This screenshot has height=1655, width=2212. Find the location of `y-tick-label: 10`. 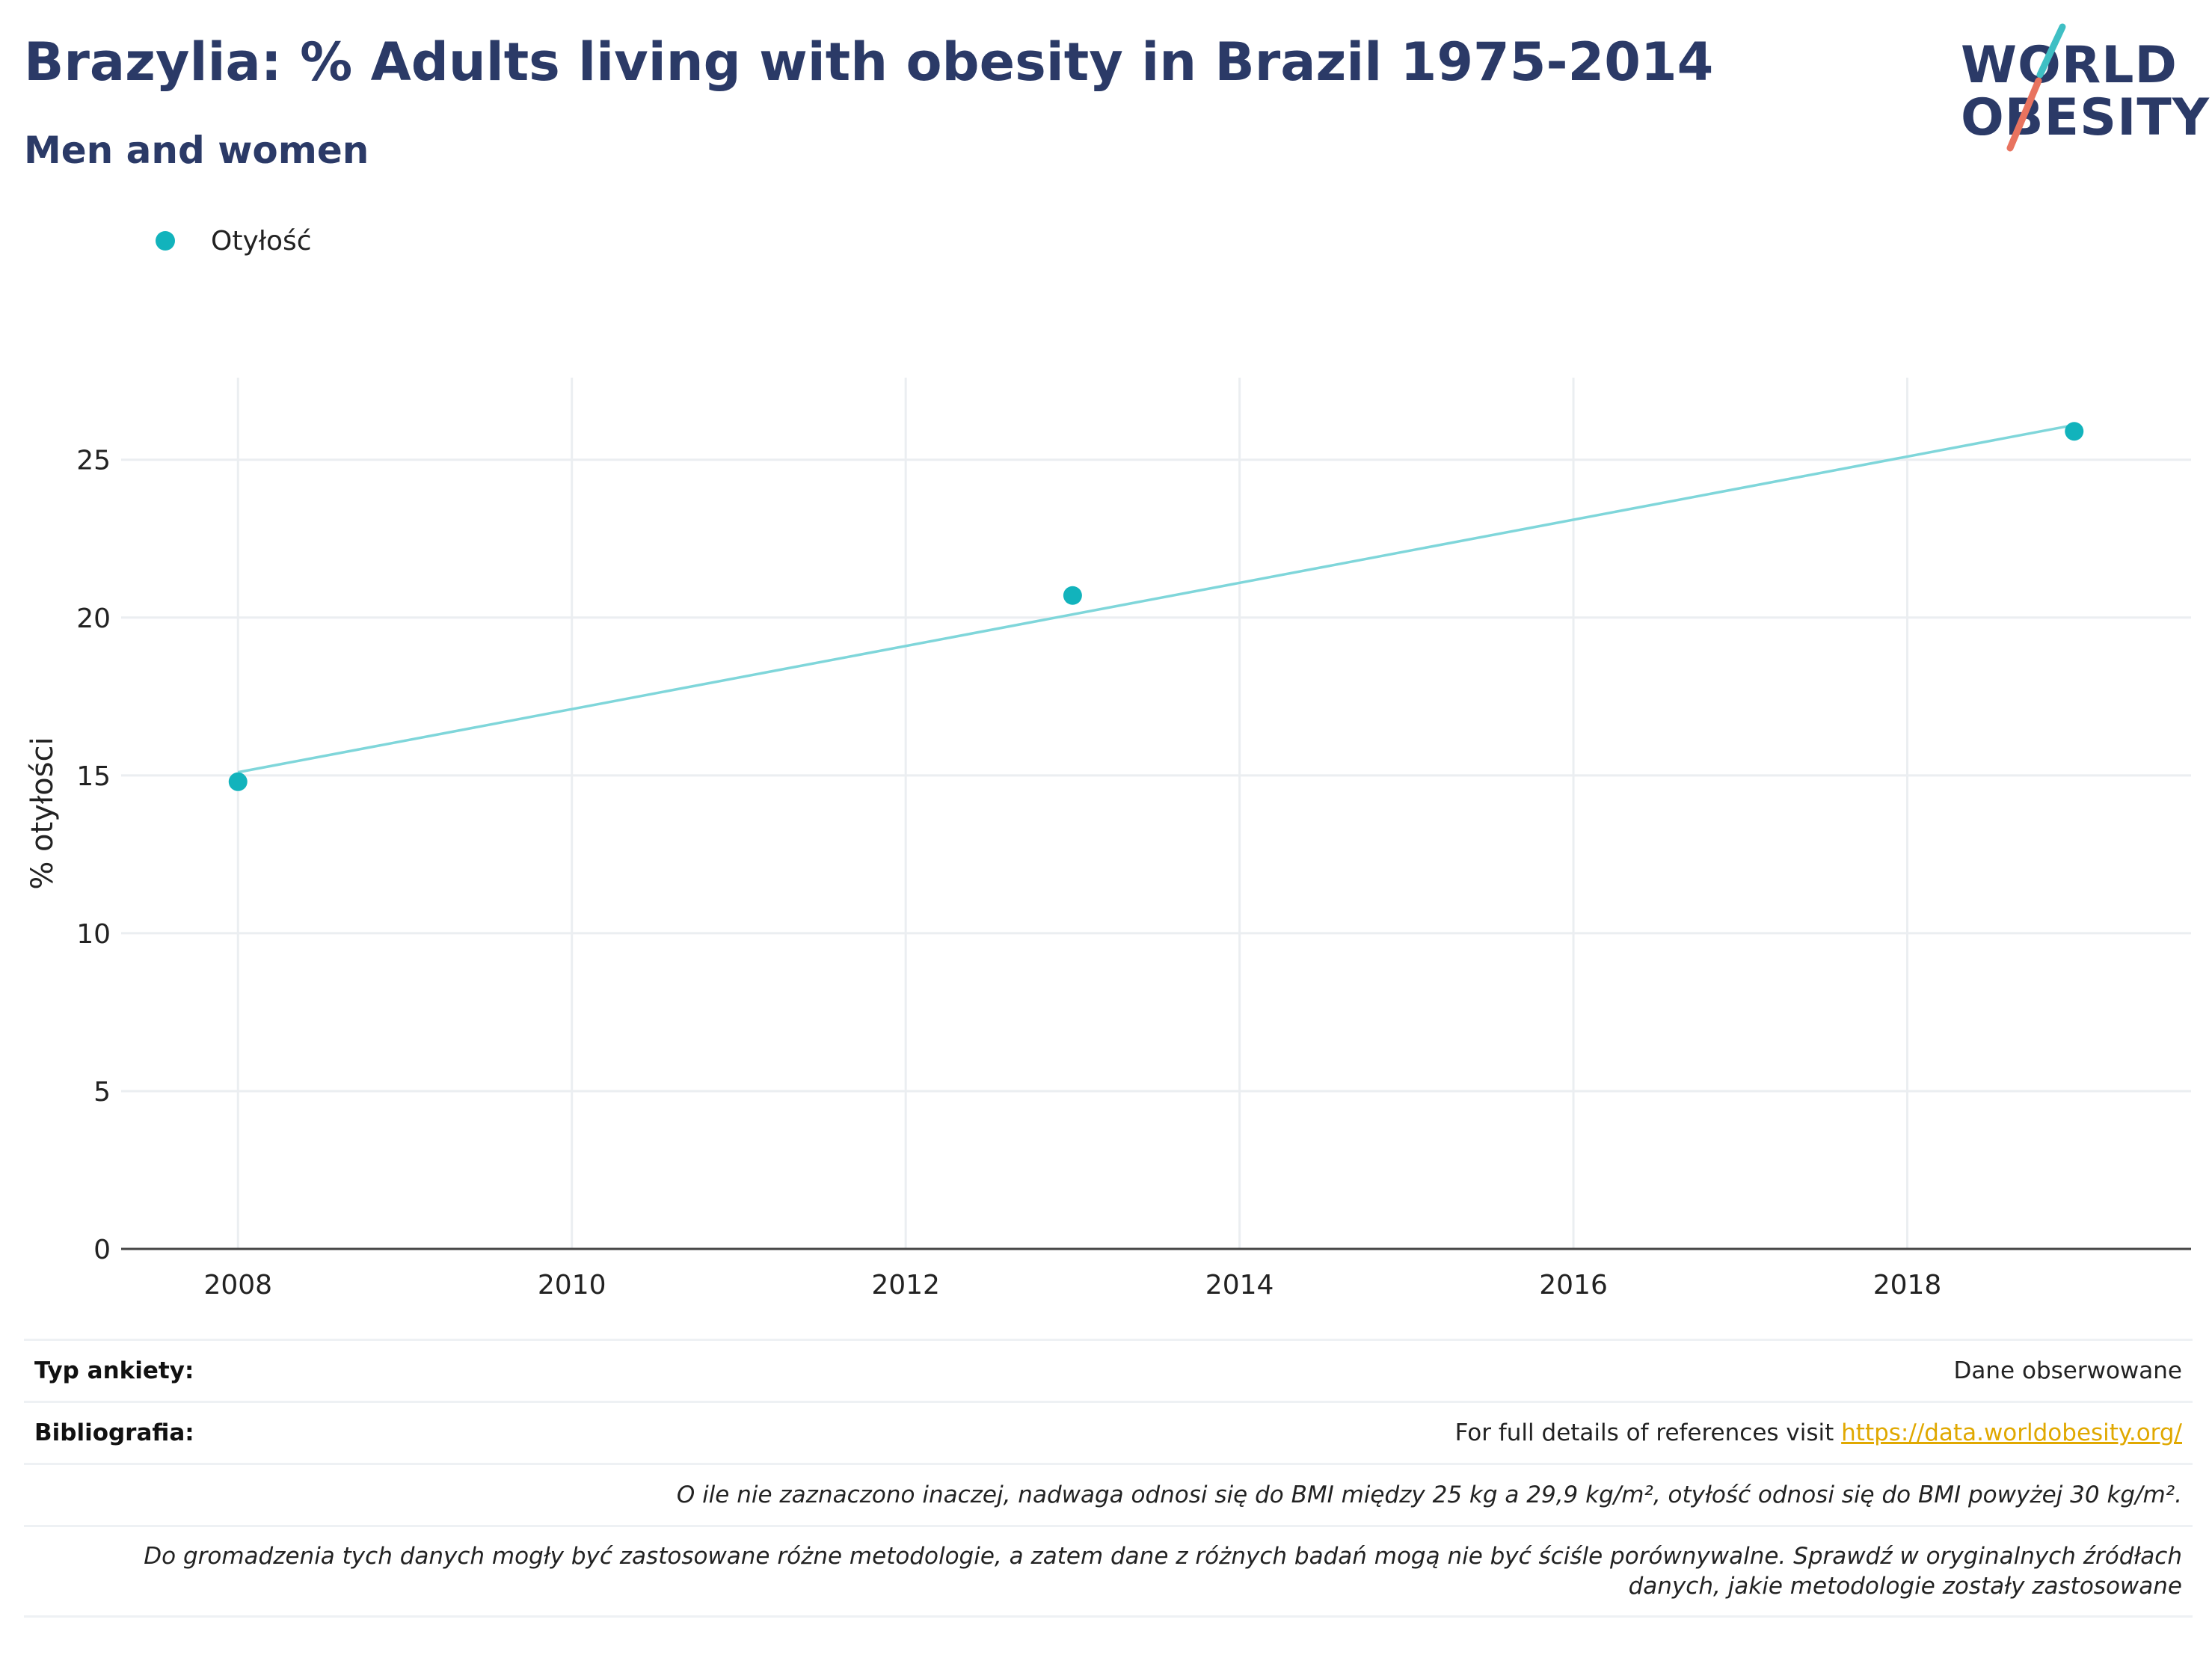

y-tick-label: 10 is located at coordinates (93, 934).